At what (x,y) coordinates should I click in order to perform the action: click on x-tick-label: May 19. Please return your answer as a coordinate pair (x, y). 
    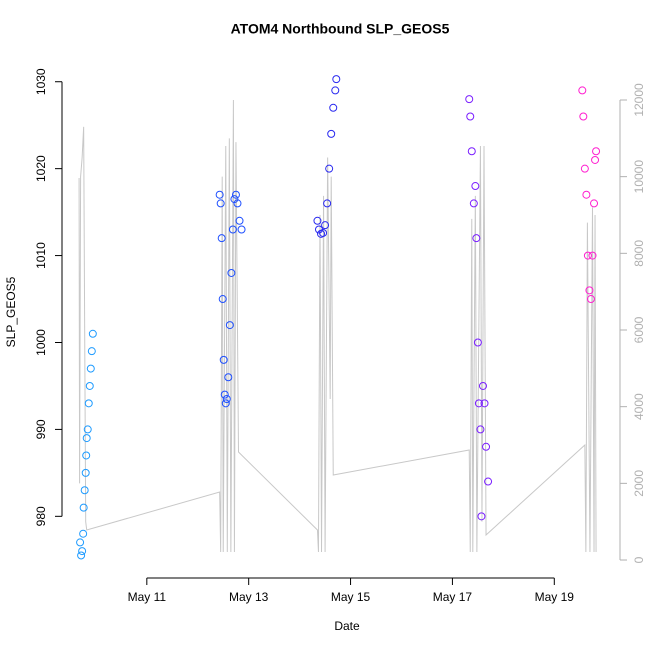
    Looking at the image, I should click on (555, 597).